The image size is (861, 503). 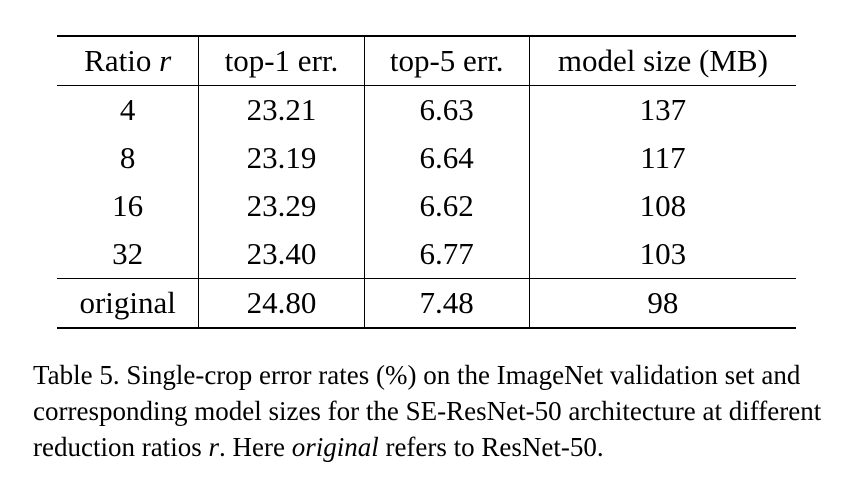 What do you see at coordinates (663, 205) in the screenshot?
I see `cell-size: 108` at bounding box center [663, 205].